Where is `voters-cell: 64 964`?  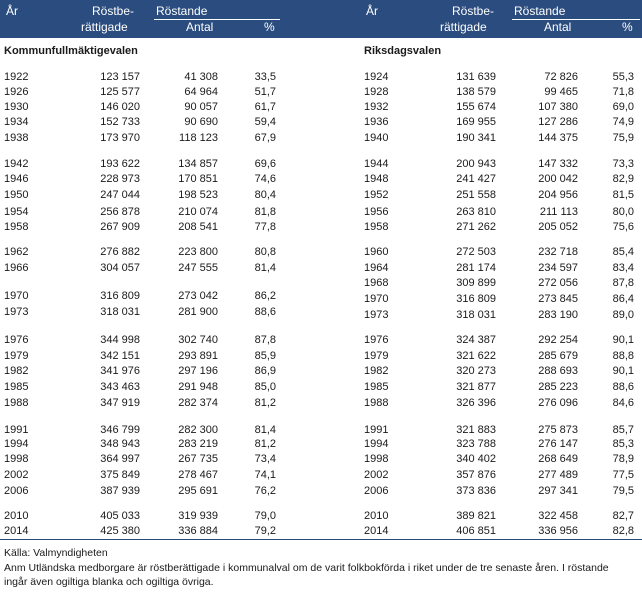 voters-cell: 64 964 is located at coordinates (201, 92).